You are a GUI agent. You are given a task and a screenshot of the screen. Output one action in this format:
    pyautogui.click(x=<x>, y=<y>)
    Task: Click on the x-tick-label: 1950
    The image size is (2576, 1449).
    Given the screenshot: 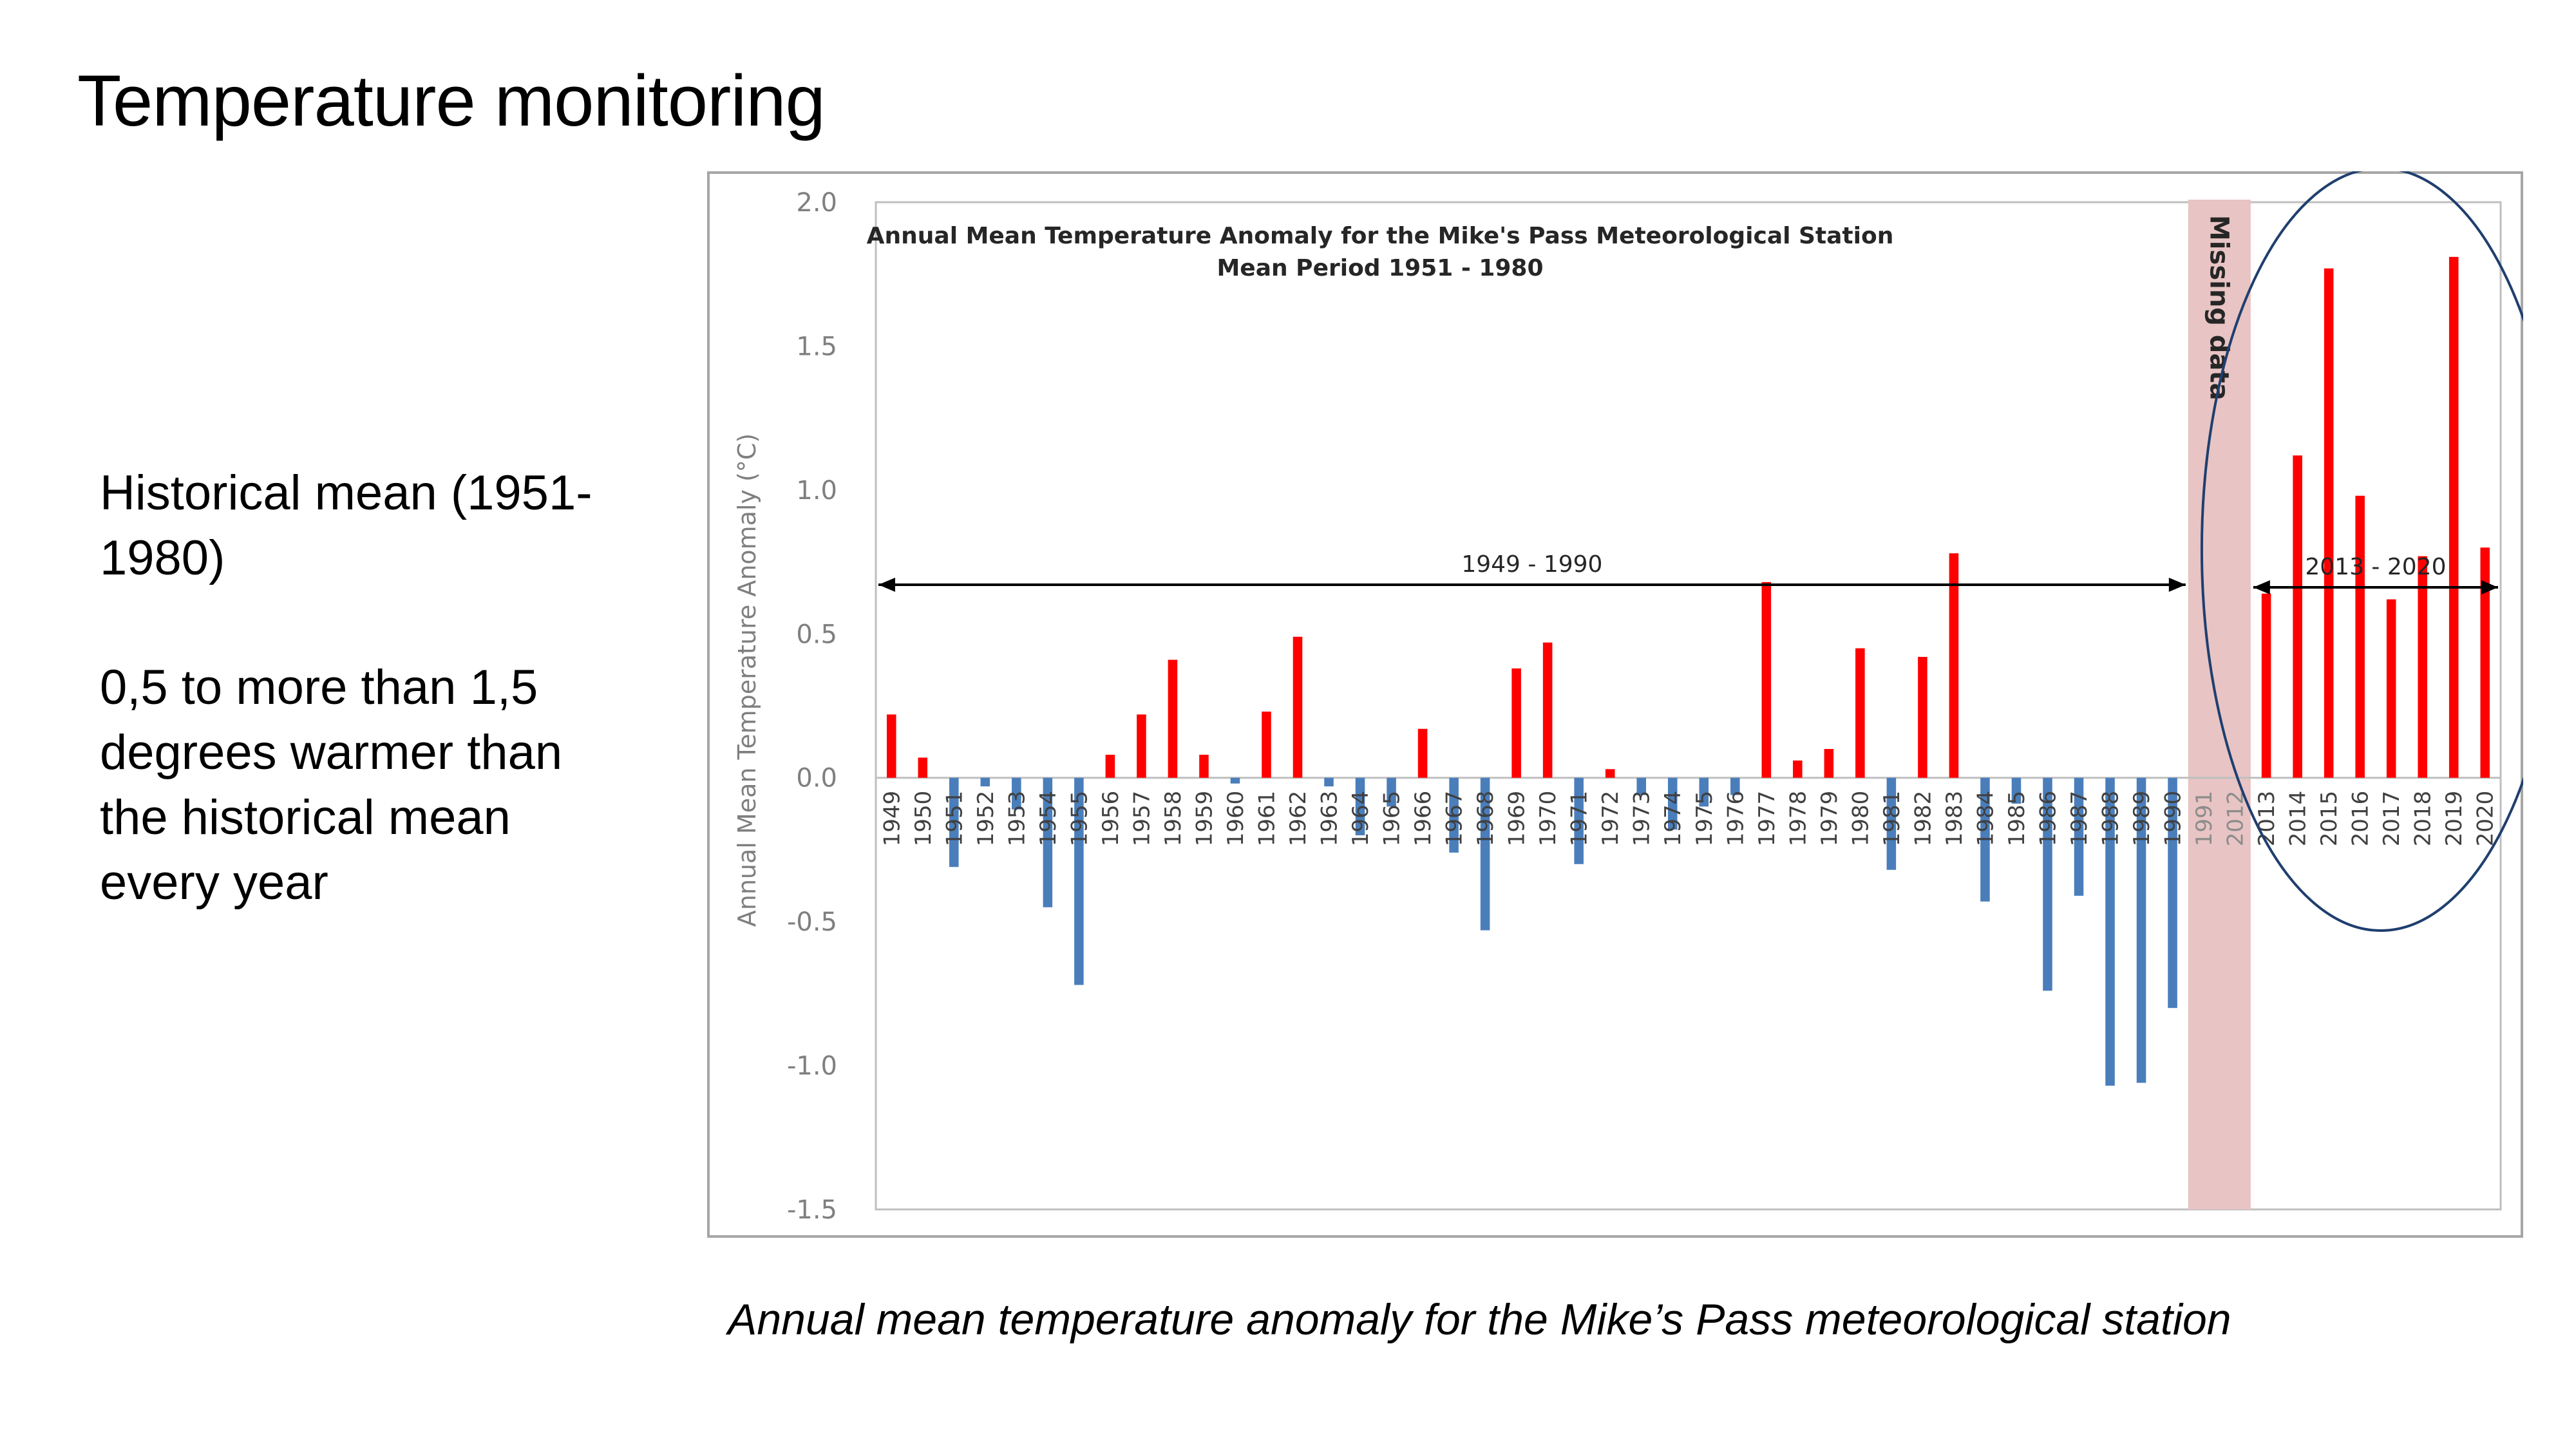 What is the action you would take?
    pyautogui.click(x=923, y=819)
    